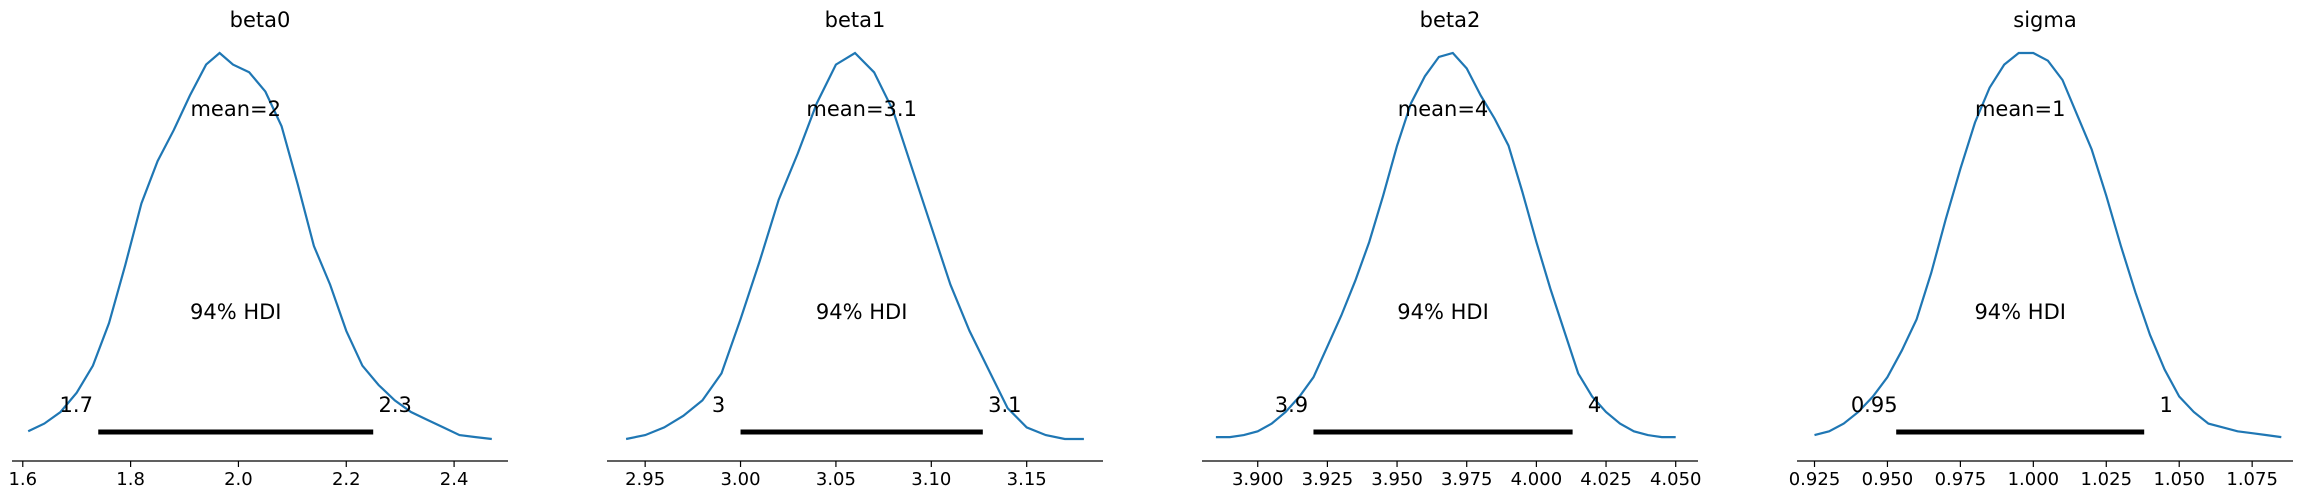  I want to click on x-tick-label: 3.975, so click(1467, 479).